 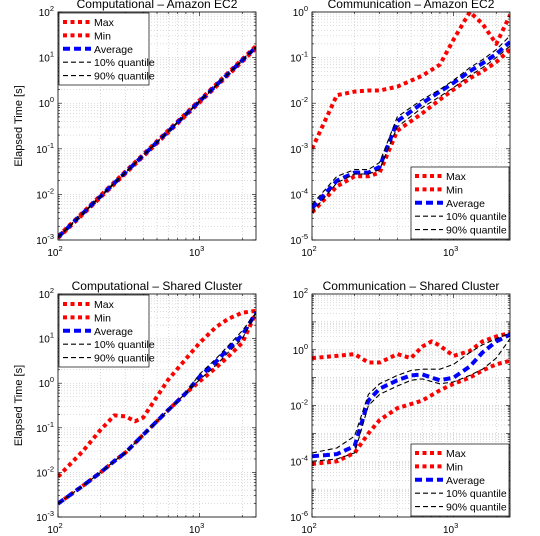 I want to click on y-tick-label: 10⁻⁵, so click(x=299, y=239).